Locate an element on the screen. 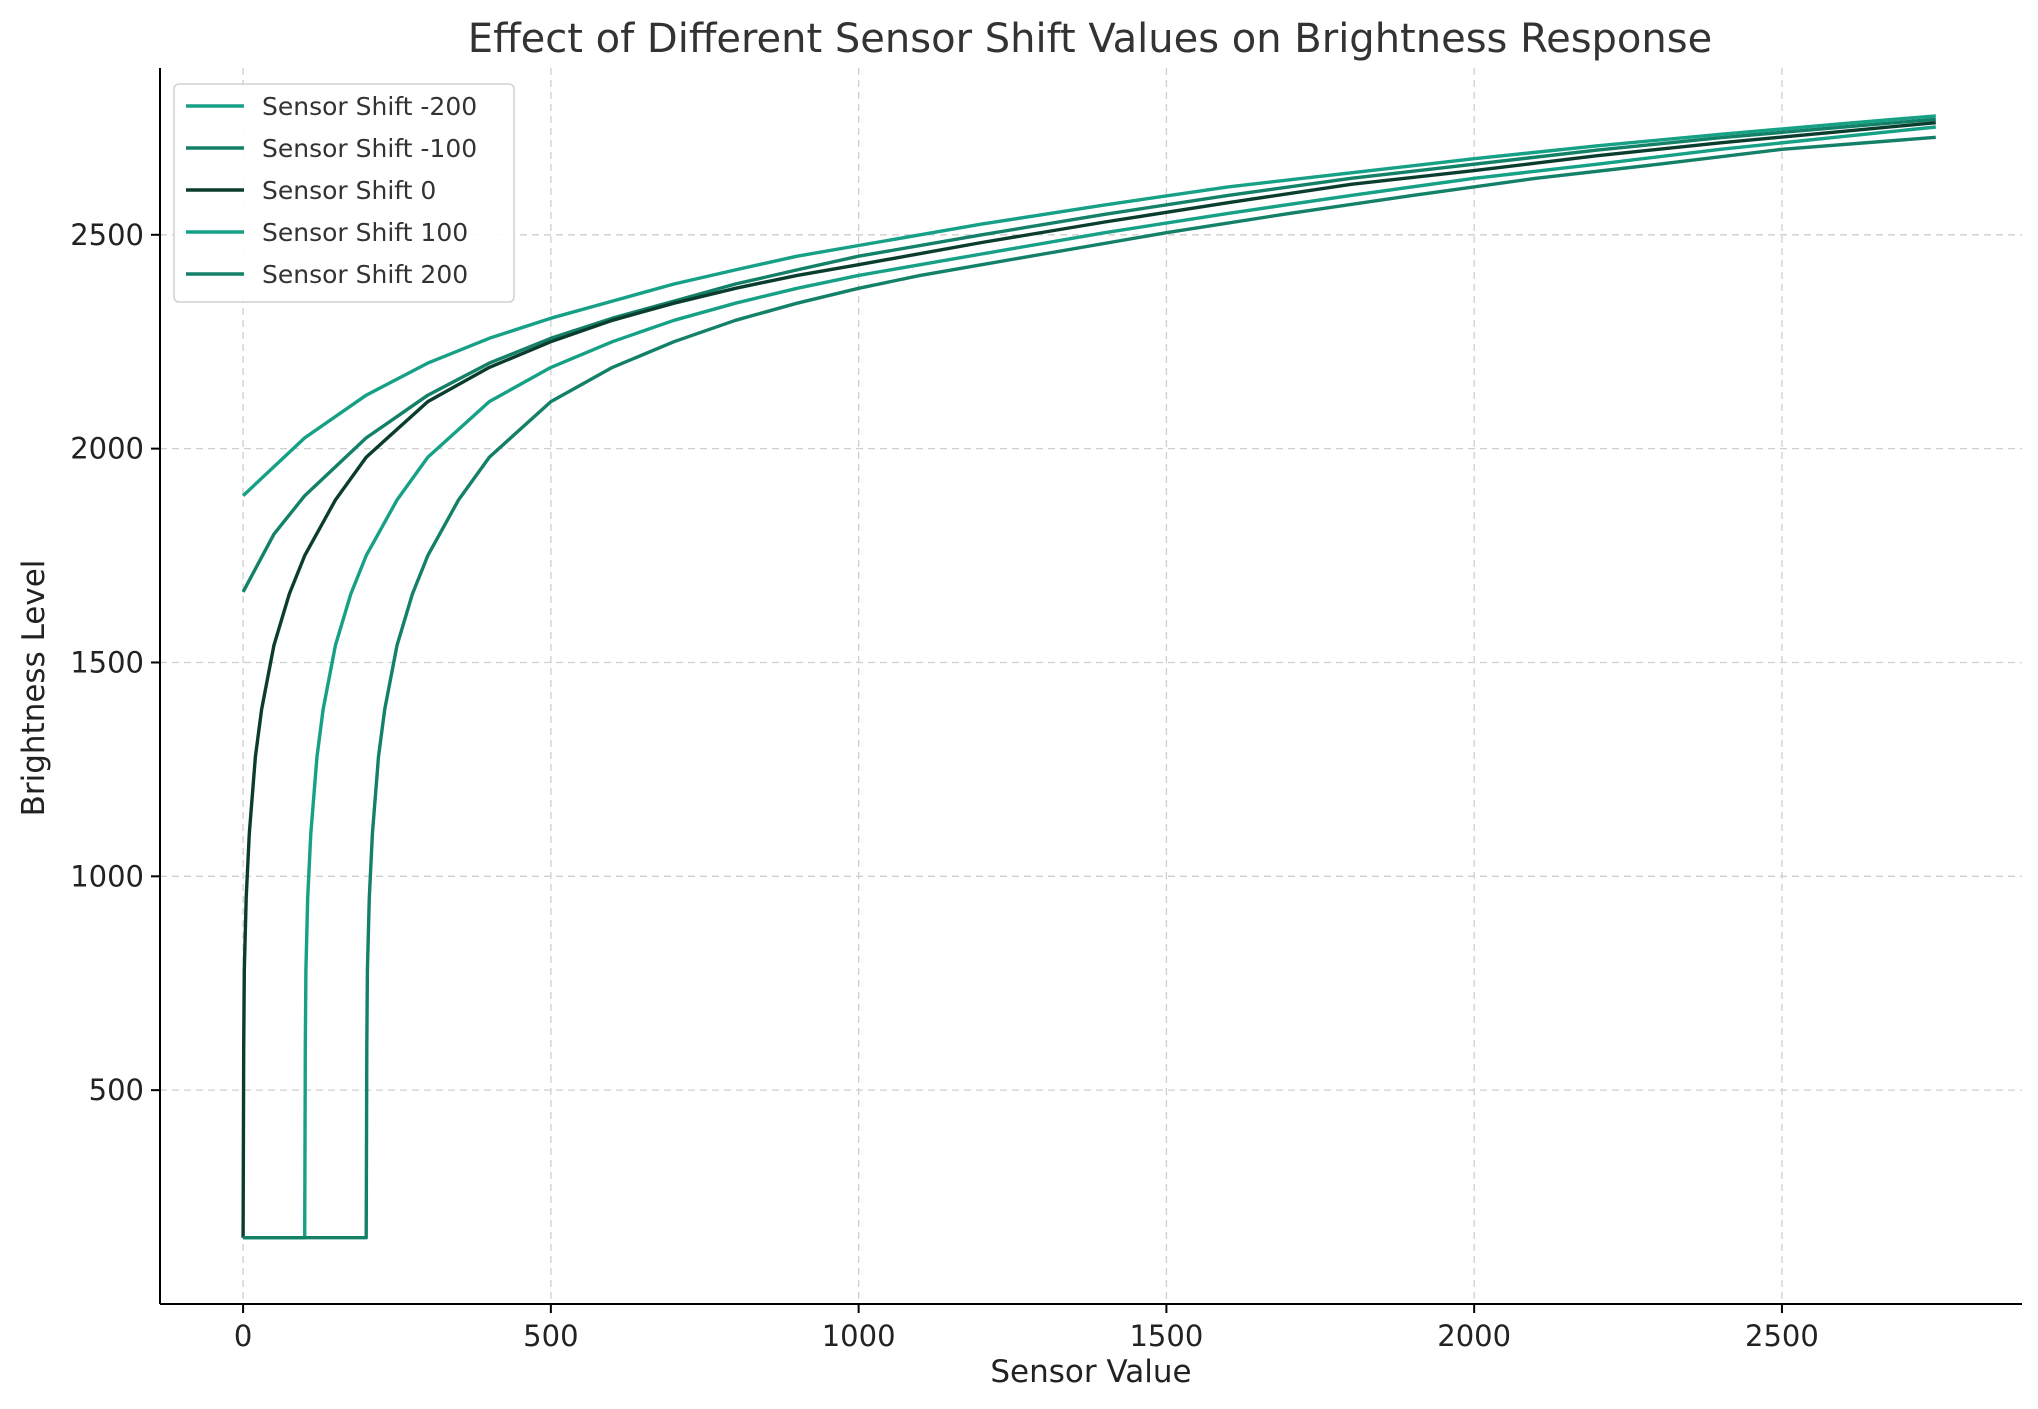  y-tick-label: 1500 is located at coordinates (107, 662).